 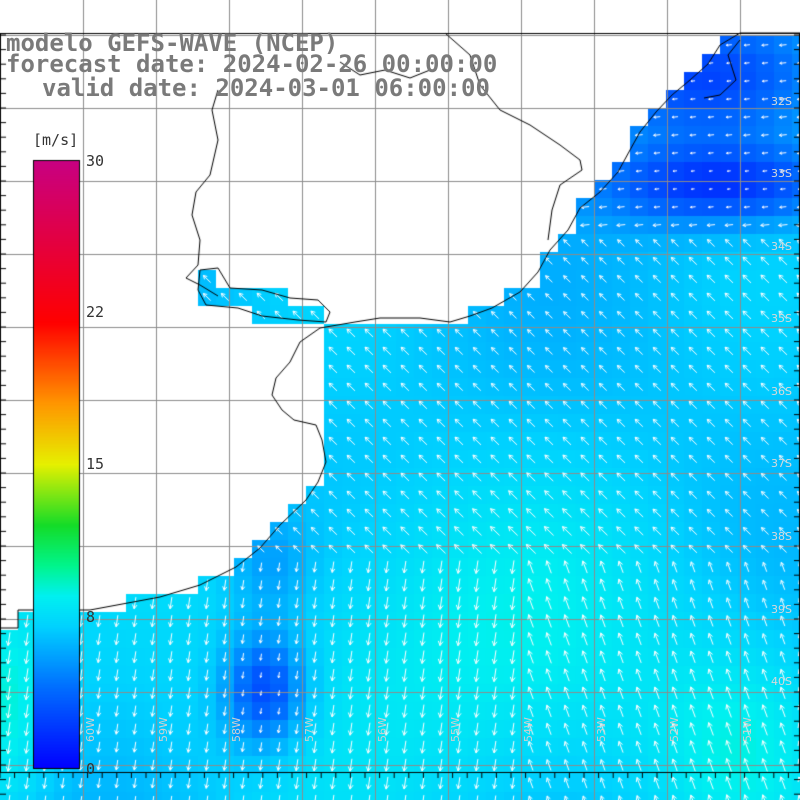 What do you see at coordinates (163, 729) in the screenshot?
I see `lon-label: 59W` at bounding box center [163, 729].